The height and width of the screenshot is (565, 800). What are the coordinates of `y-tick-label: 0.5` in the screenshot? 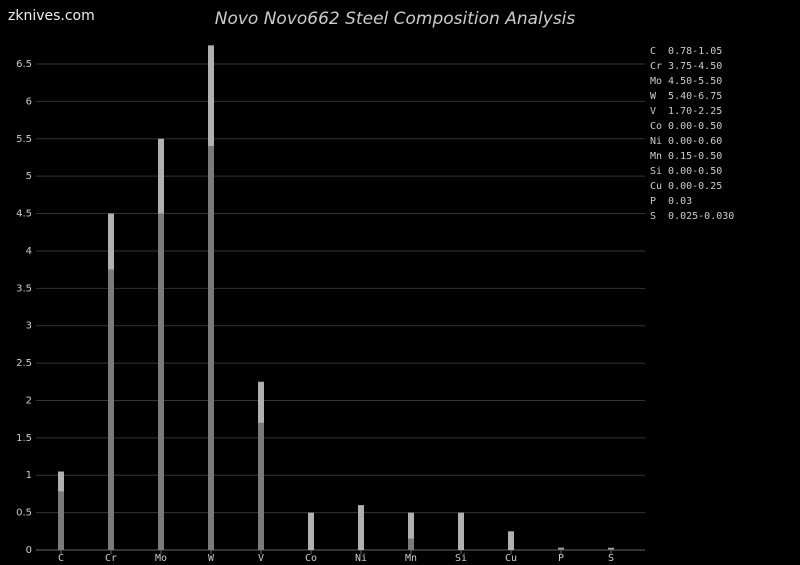 It's located at (24, 513).